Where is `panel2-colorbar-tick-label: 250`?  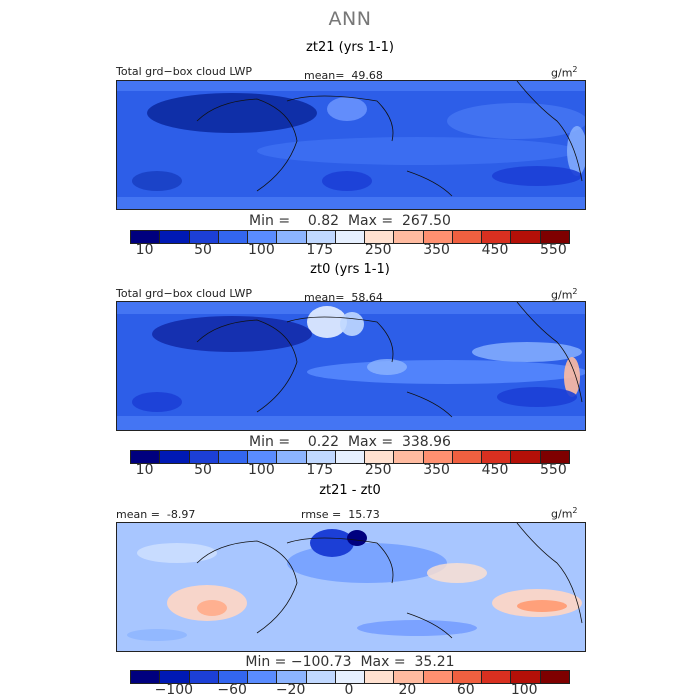 panel2-colorbar-tick-label: 250 is located at coordinates (378, 470).